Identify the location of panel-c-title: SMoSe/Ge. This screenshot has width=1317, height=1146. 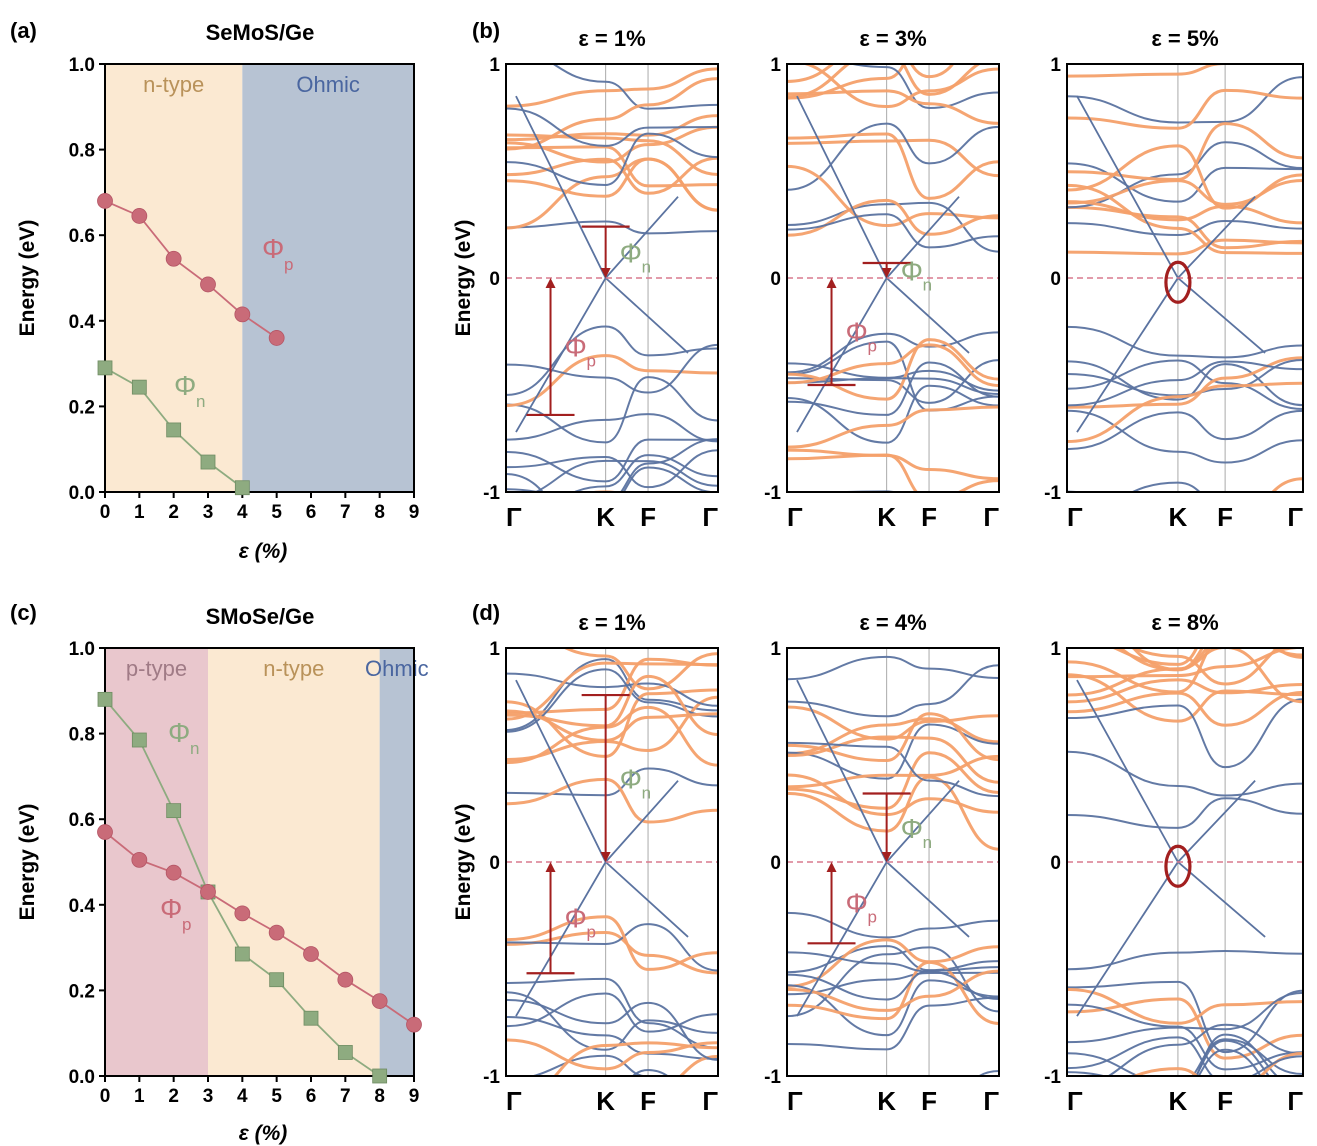
(260, 616).